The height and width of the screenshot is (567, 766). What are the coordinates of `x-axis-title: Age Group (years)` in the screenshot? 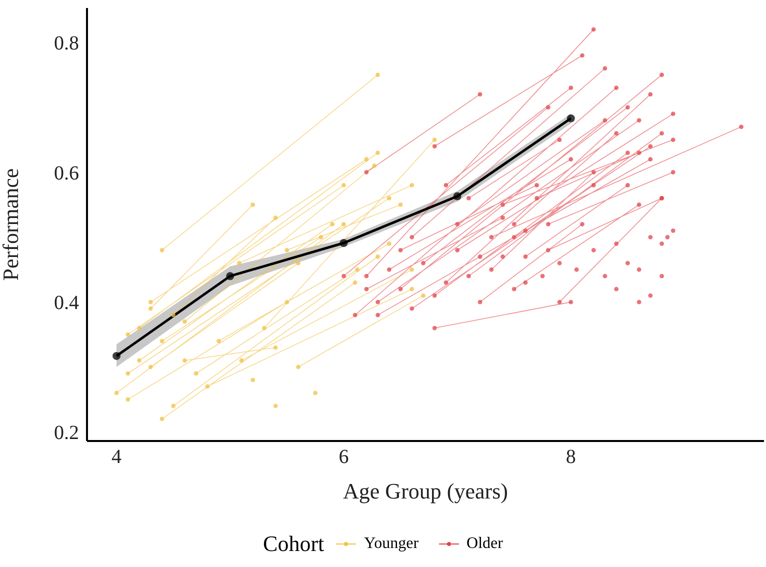 It's located at (425, 491).